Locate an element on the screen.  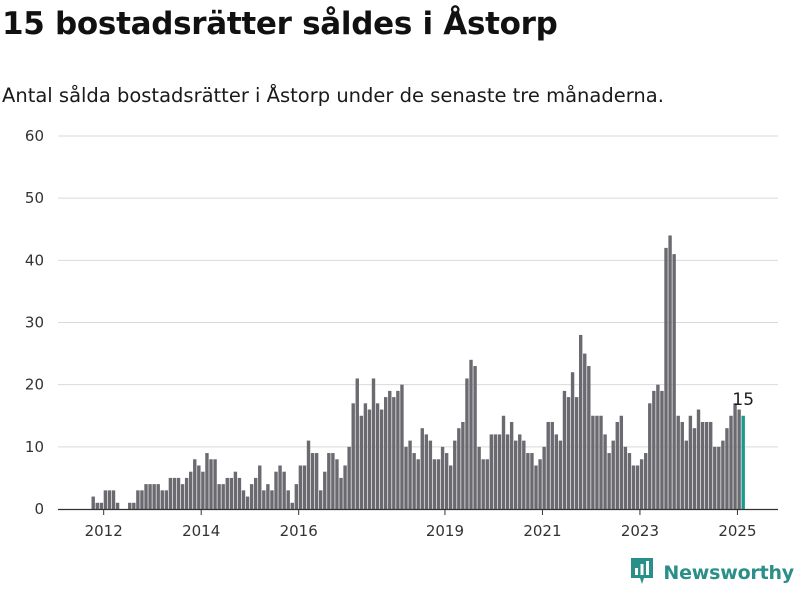
y-tick-label: 40 is located at coordinates (34, 260).